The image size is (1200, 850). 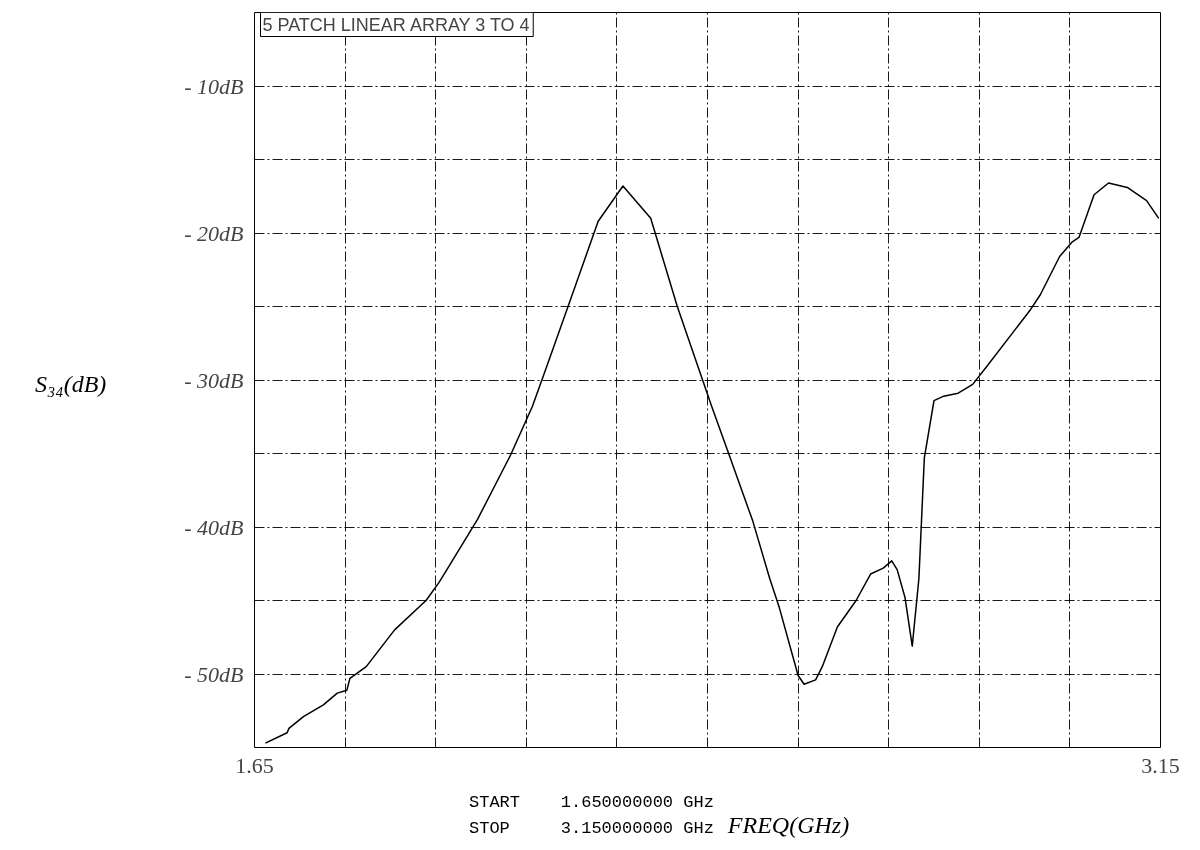 I want to click on text: STOP 3.150000000 GHz, so click(x=591, y=829).